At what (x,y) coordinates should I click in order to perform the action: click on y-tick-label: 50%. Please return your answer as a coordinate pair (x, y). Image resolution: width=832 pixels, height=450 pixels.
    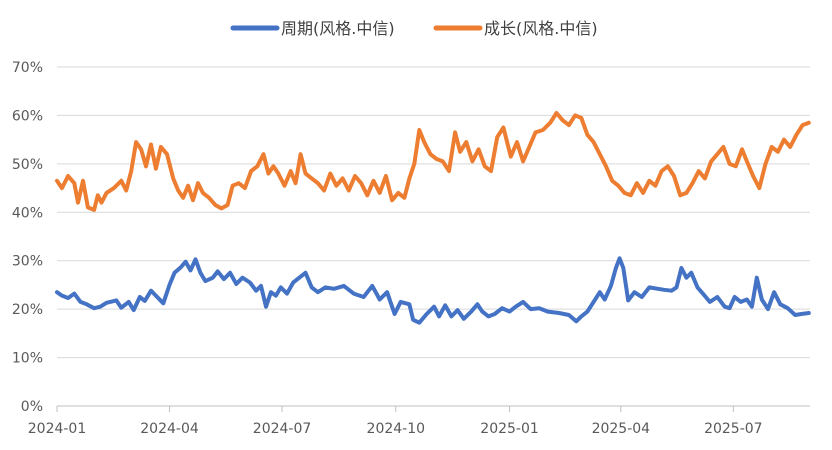
    Looking at the image, I should click on (27, 165).